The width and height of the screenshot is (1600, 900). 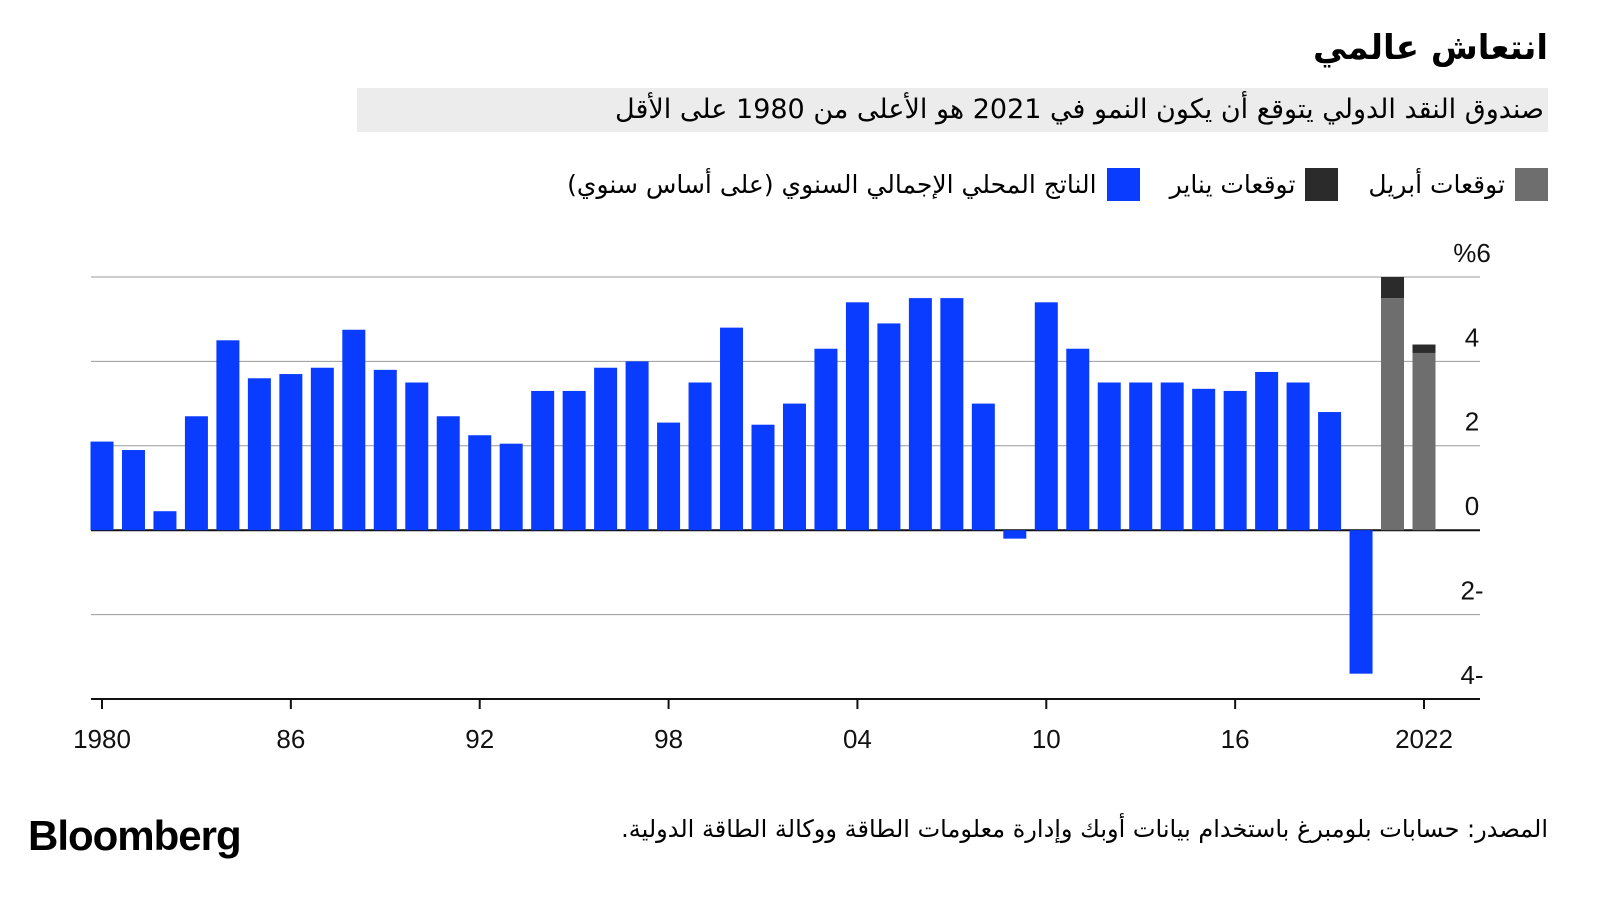 I want to click on y-tick-label: 0, so click(x=1472, y=506).